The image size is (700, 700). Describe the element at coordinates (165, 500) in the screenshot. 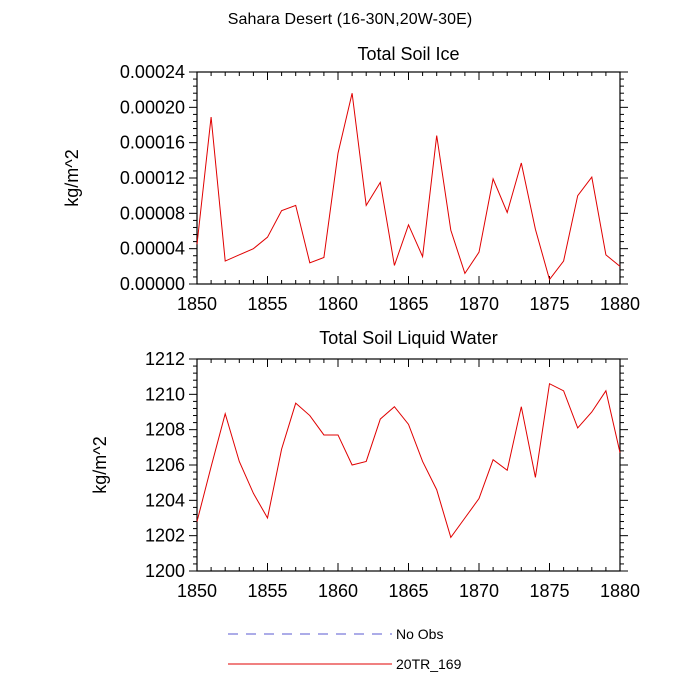

I see `panel-2-y-tick-label: 1204` at that location.